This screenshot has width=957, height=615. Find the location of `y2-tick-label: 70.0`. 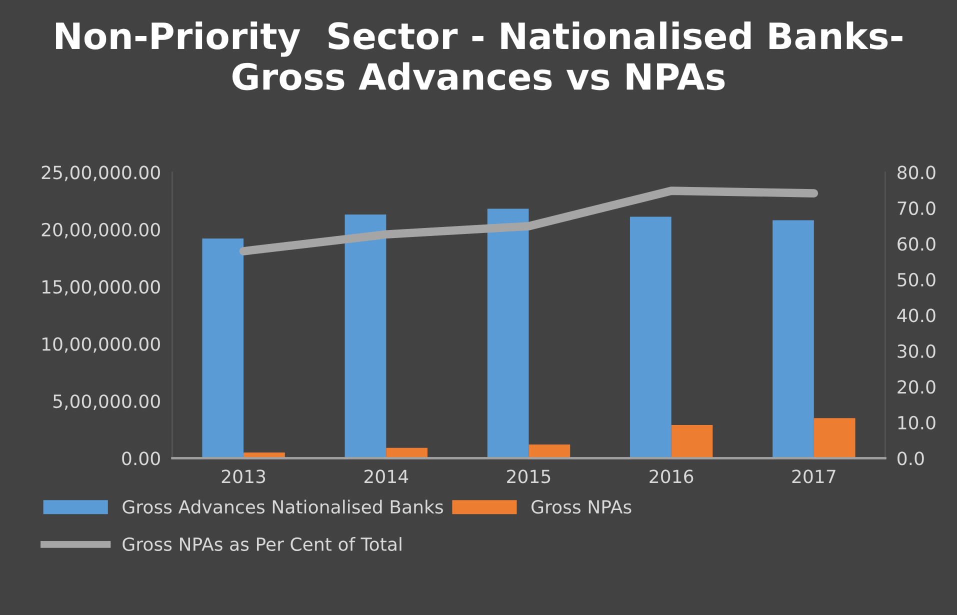

y2-tick-label: 70.0 is located at coordinates (917, 208).